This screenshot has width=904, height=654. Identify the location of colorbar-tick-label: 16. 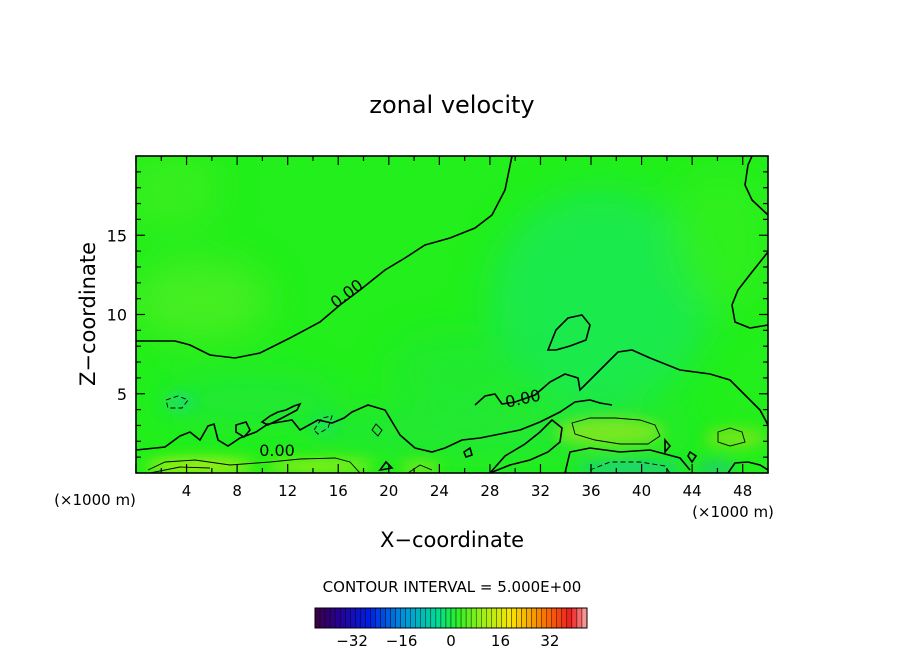
(500, 641).